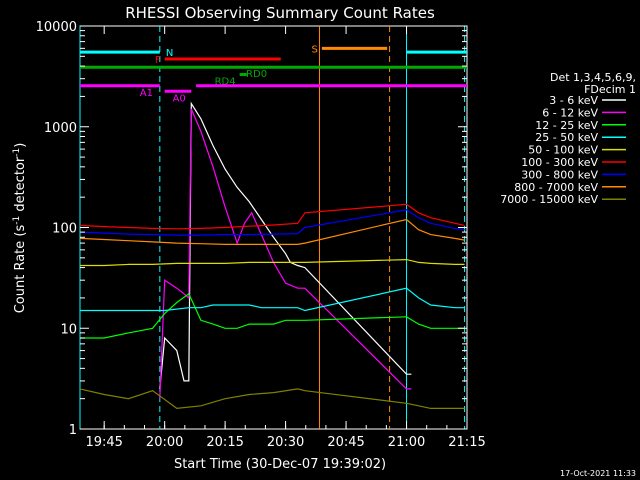  What do you see at coordinates (73, 430) in the screenshot?
I see `y-tick-label: 1` at bounding box center [73, 430].